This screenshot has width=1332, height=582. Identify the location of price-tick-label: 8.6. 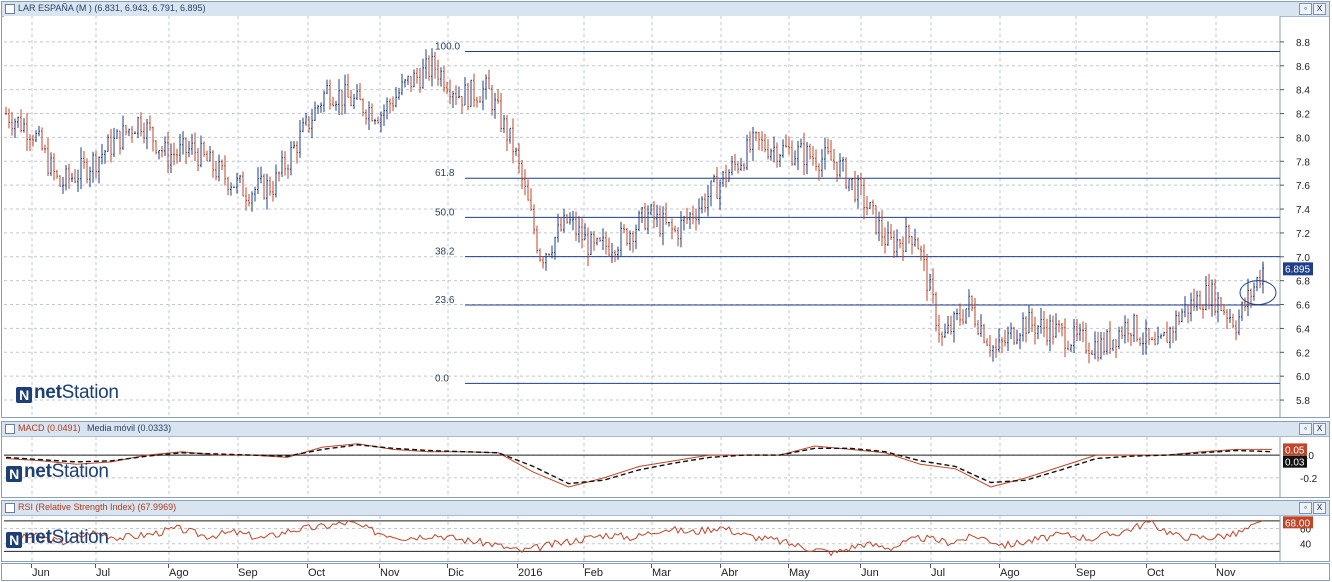
(1303, 67).